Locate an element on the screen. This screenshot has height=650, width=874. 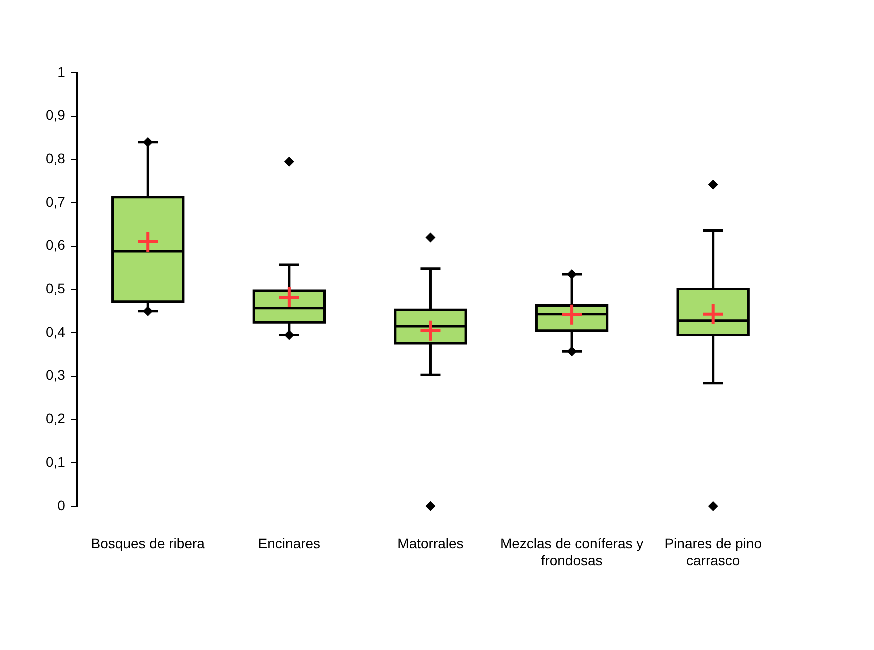
y-tick-label: 0,1 is located at coordinates (56, 462).